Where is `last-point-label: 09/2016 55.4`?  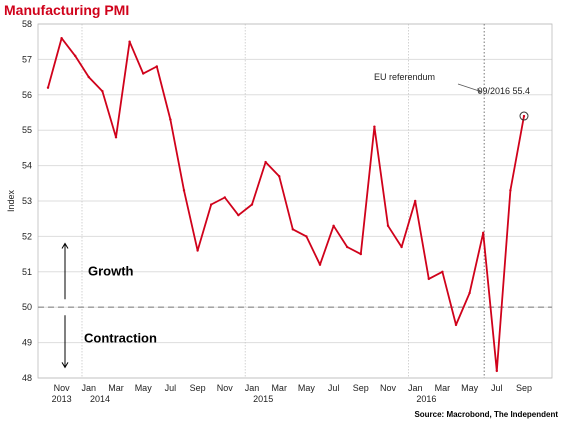 last-point-label: 09/2016 55.4 is located at coordinates (503, 91).